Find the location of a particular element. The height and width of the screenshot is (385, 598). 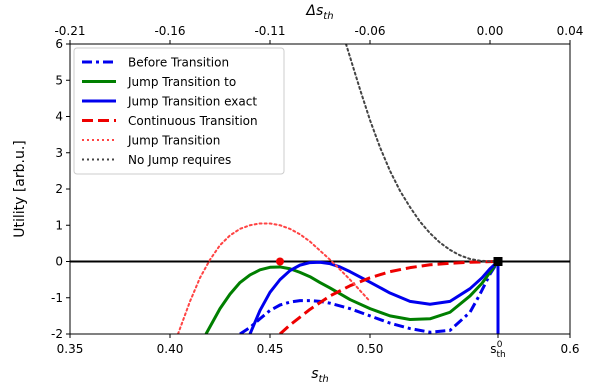

legend-label-1: Before Transition is located at coordinates (178, 63).